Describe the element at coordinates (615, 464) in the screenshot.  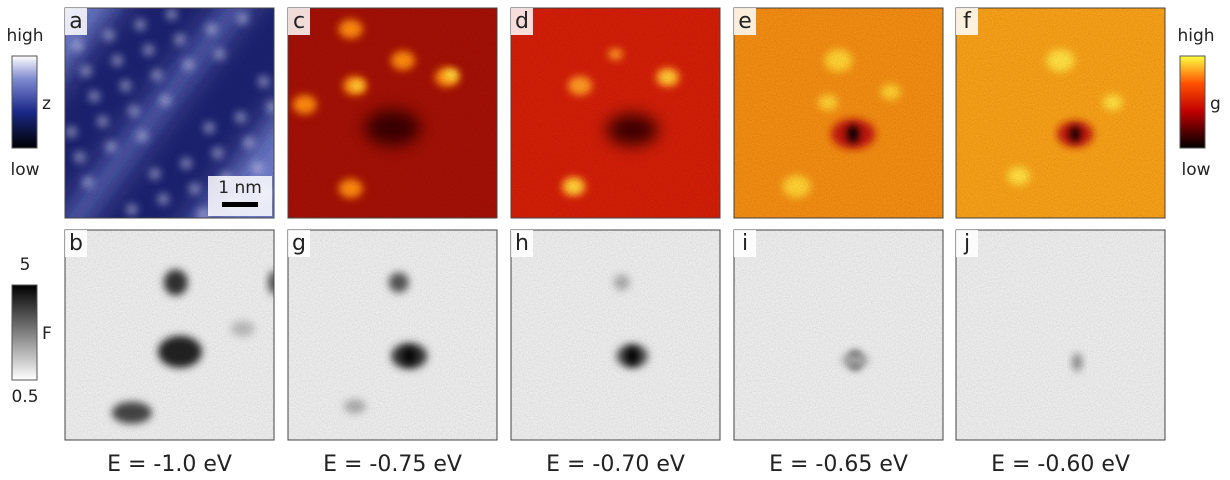
I see `energy-label: E = -0.70 eV` at that location.